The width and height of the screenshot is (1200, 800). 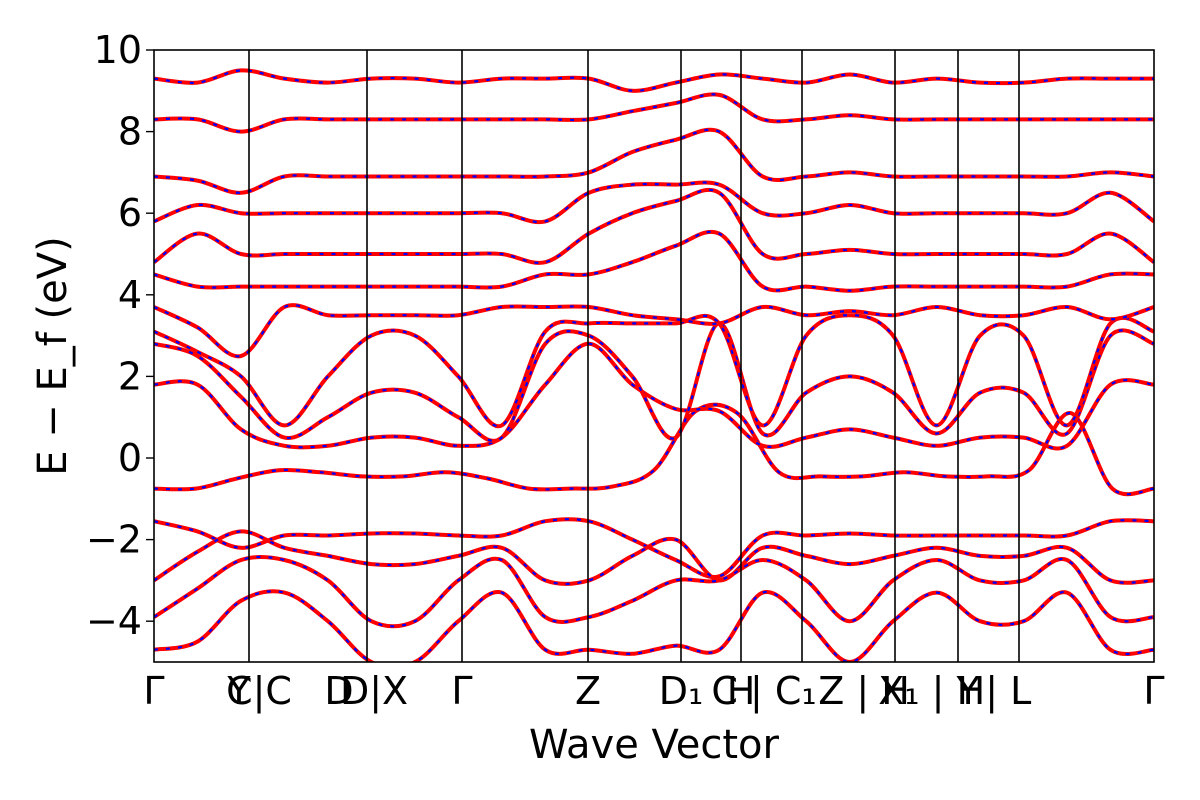 What do you see at coordinates (741, 691) in the screenshot?
I see `x-tick-label: H` at bounding box center [741, 691].